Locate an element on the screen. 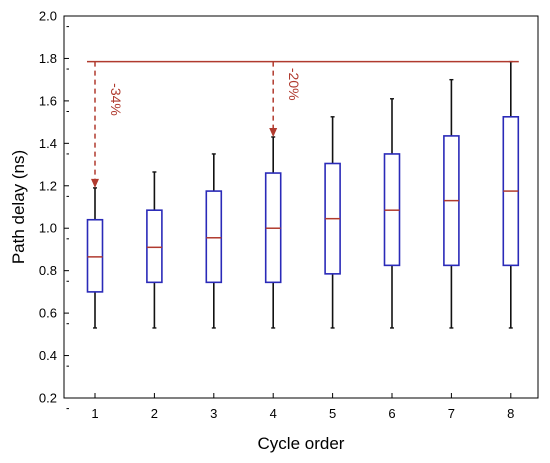 This screenshot has height=463, width=550. y-tick-label: 1.2 is located at coordinates (48, 185).